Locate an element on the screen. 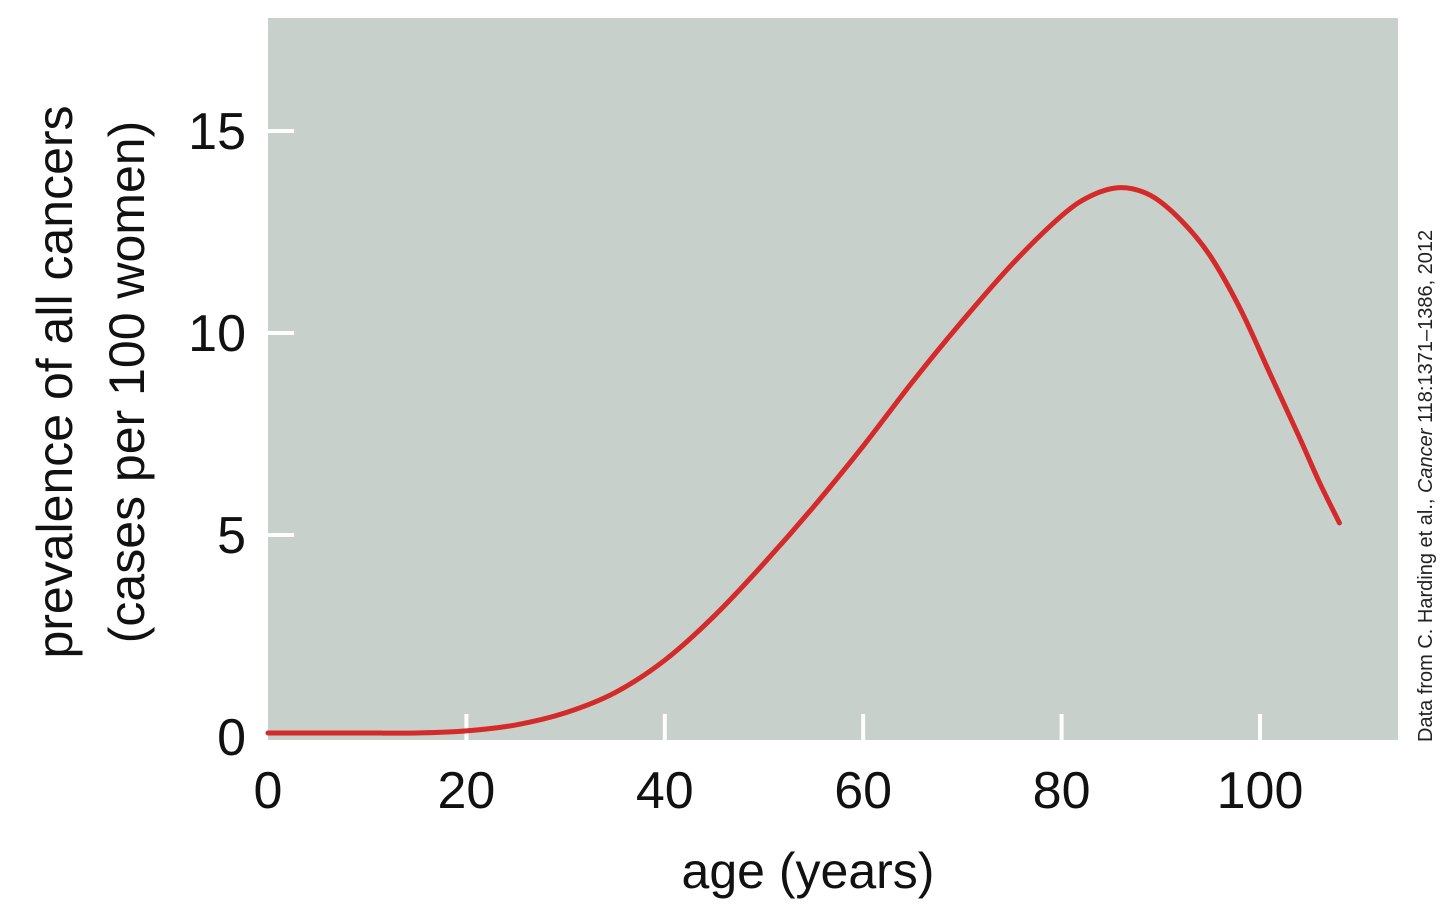 The image size is (1440, 910). x-axis-ticks is located at coordinates (863, 727).